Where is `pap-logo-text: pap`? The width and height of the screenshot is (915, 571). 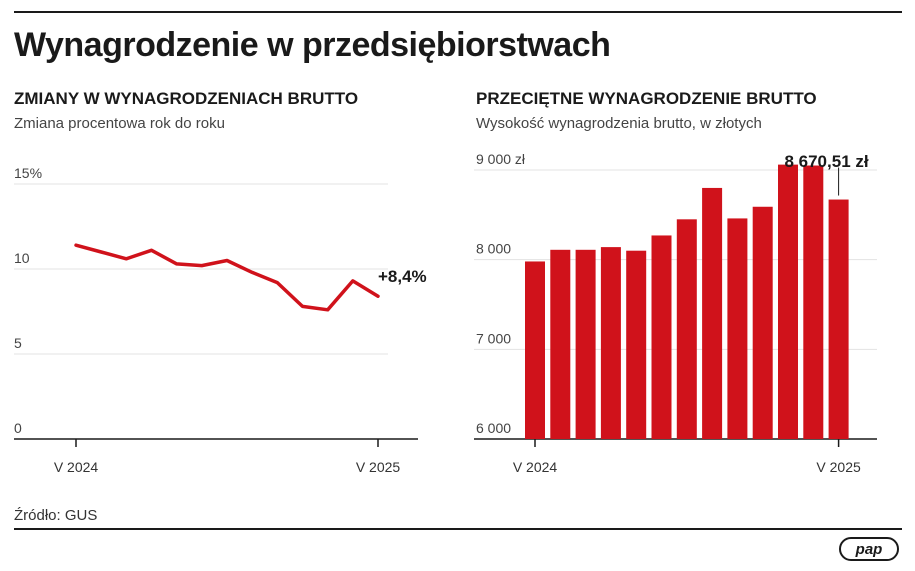 pap-logo-text: pap is located at coordinates (869, 549).